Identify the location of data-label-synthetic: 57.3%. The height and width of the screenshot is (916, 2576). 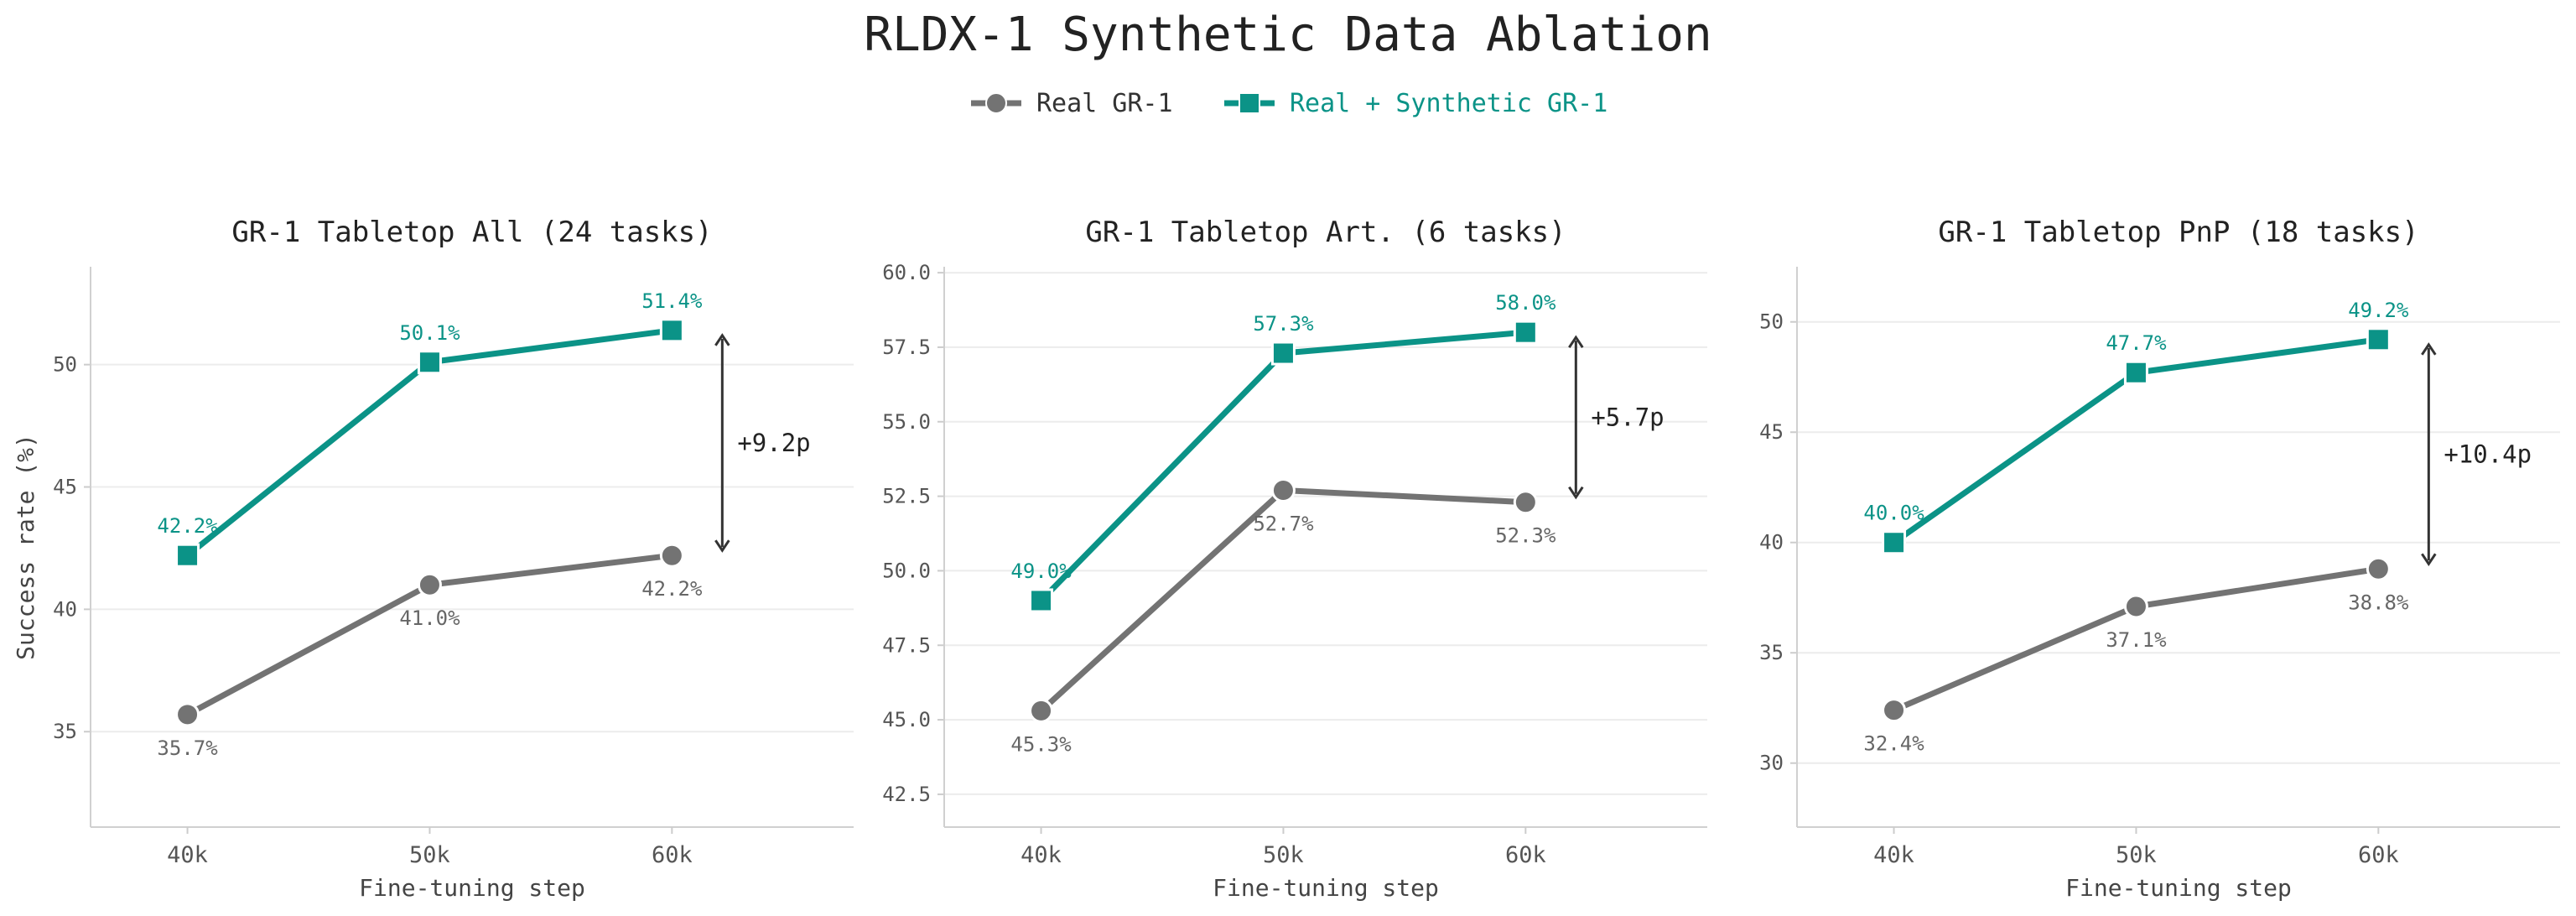
(1283, 324).